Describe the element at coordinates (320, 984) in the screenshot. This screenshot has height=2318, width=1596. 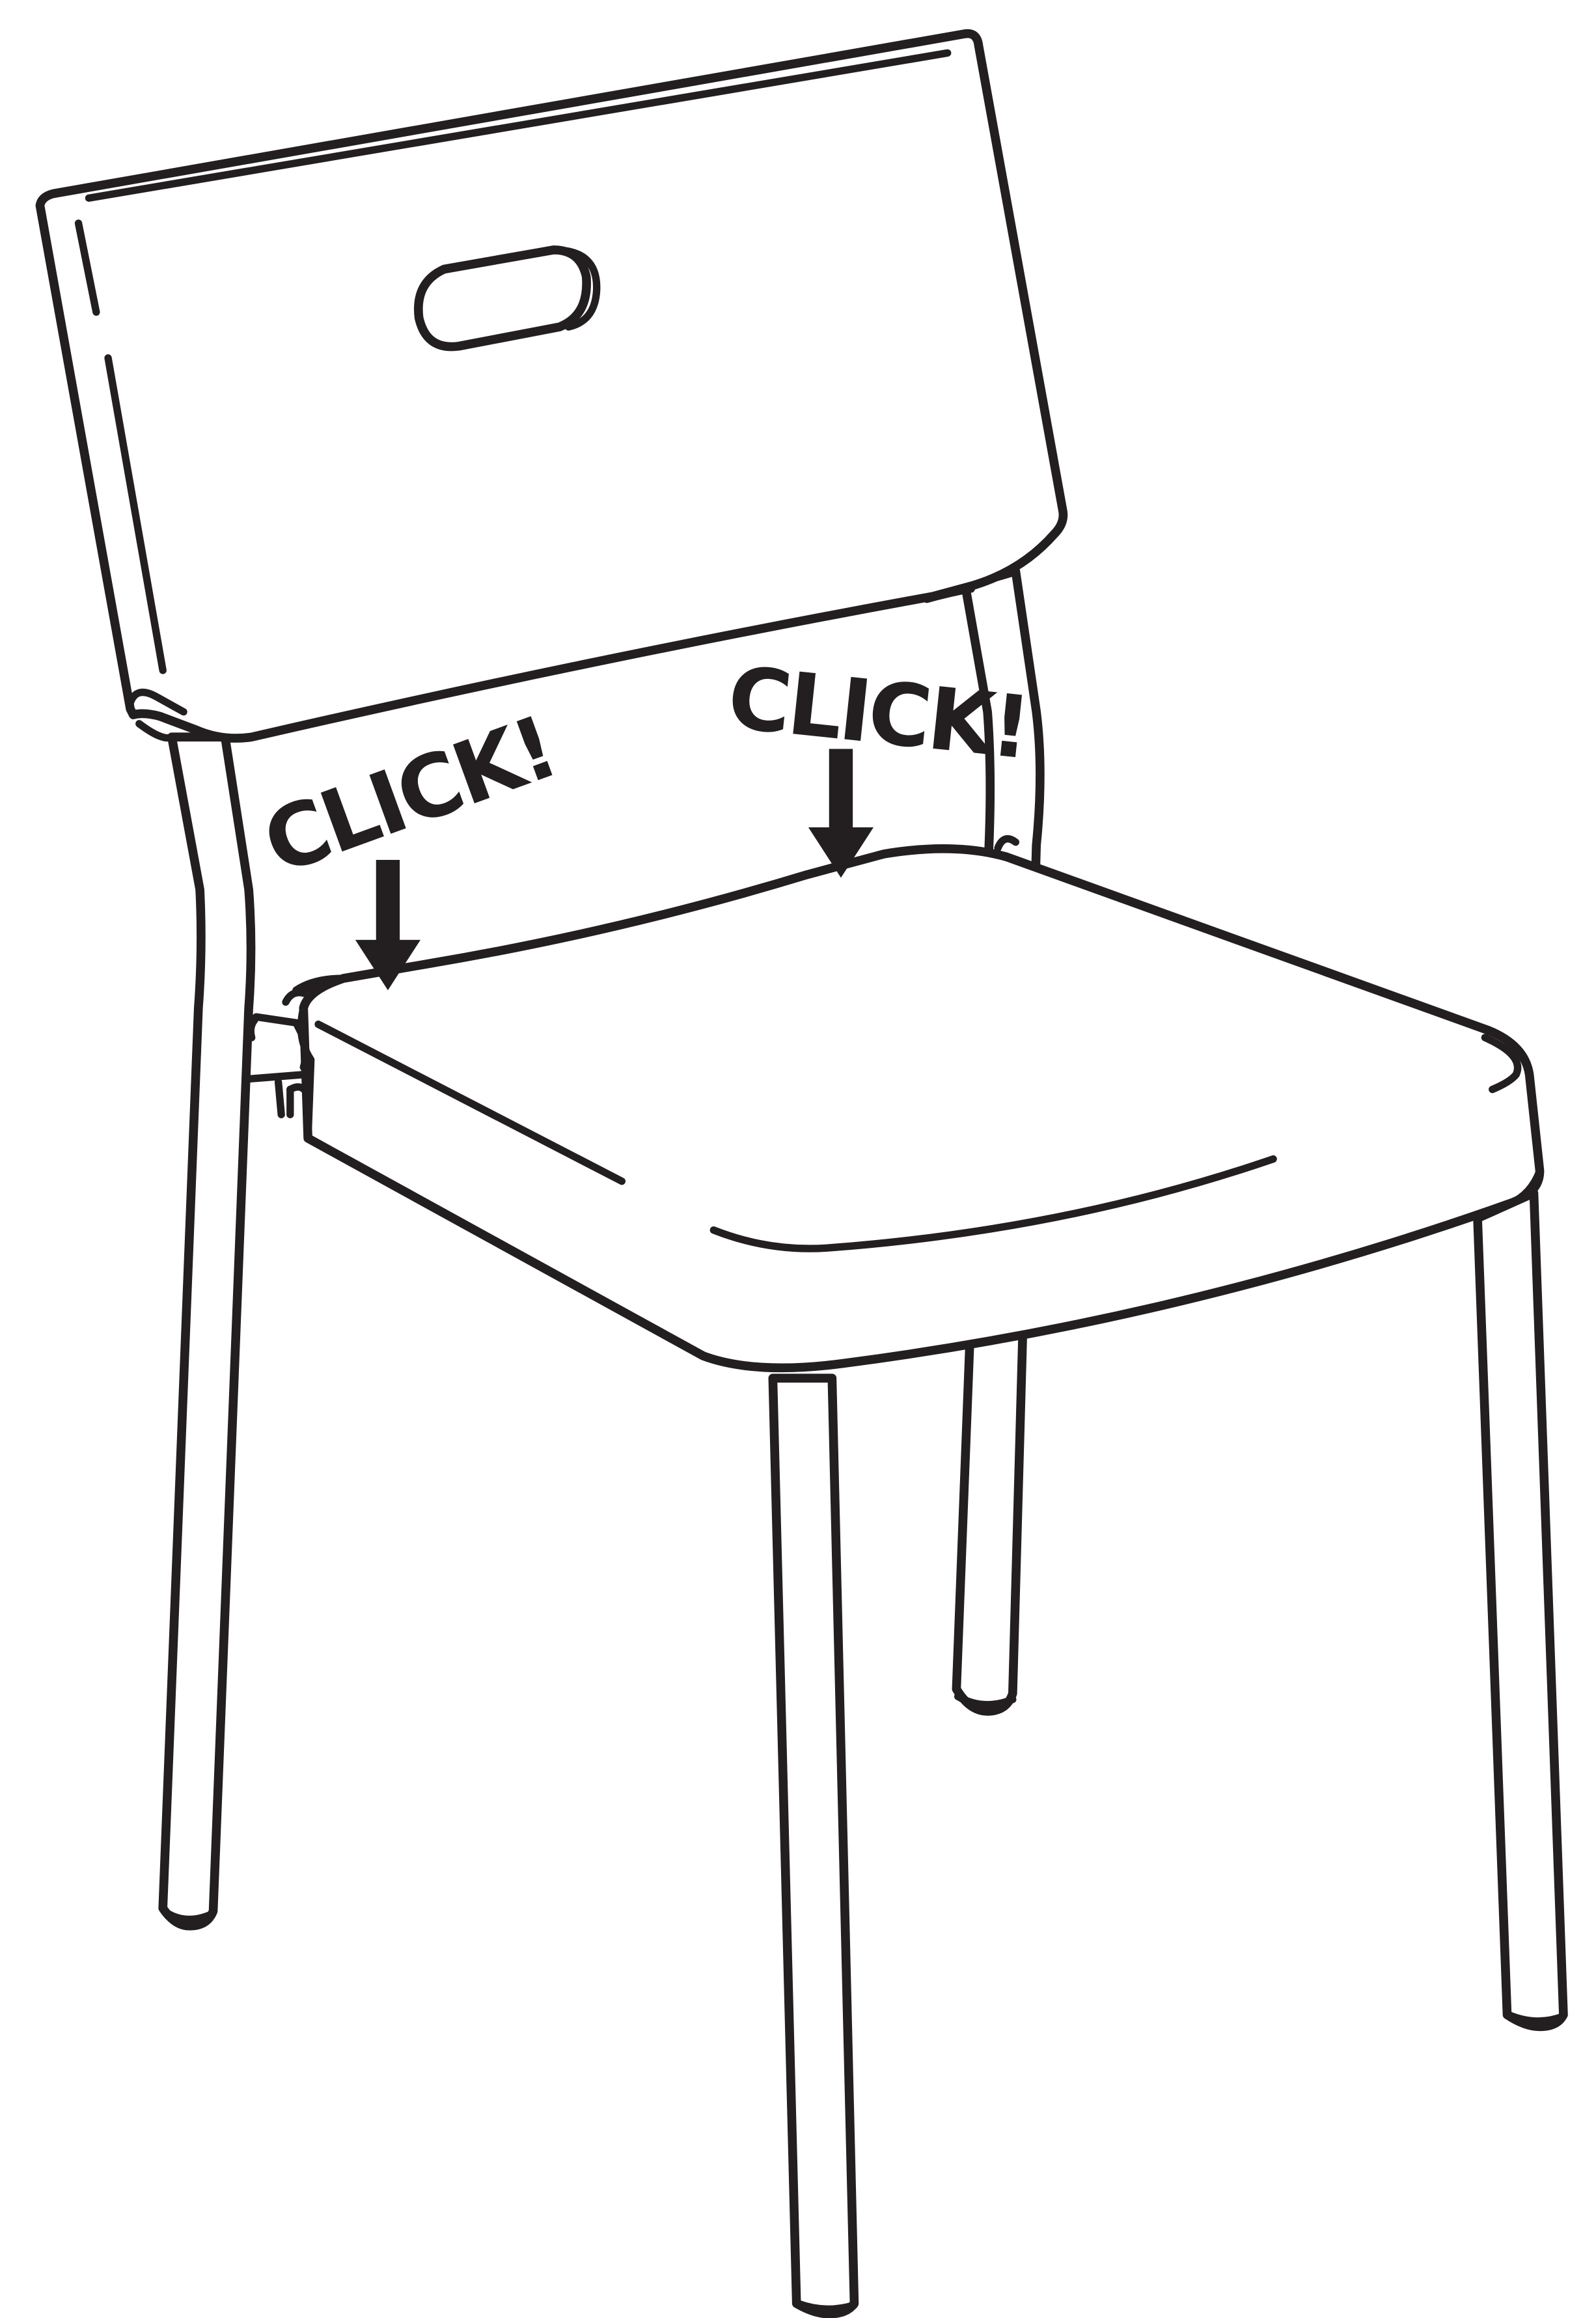
I see `seat-rear-edge` at that location.